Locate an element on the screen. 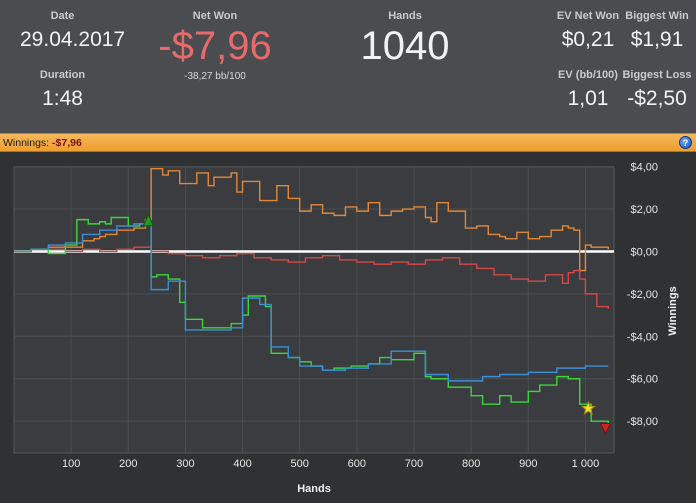  biggest-loss-stat: Biggest Loss -$2,50 is located at coordinates (657, 90).